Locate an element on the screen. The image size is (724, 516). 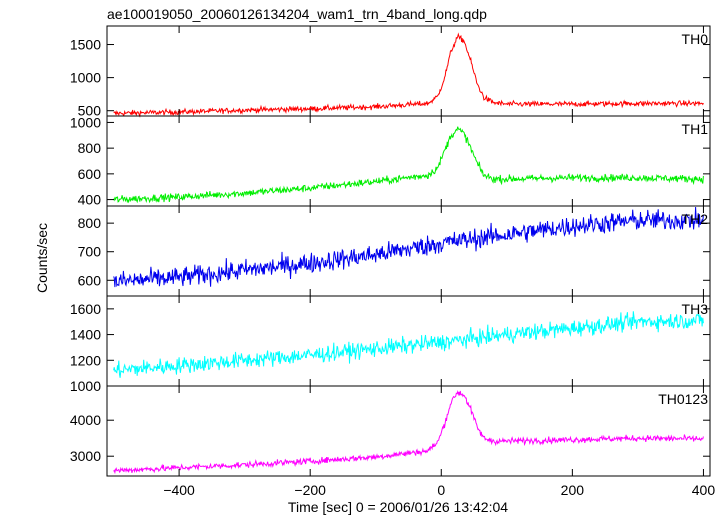
series-line-th1 is located at coordinates (408, 165).